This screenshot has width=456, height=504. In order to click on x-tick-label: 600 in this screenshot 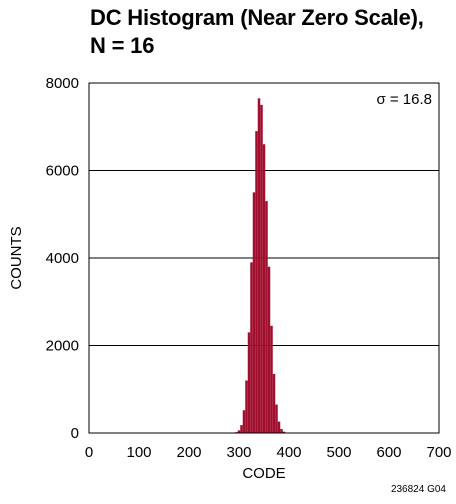, I will do `click(388, 452)`.